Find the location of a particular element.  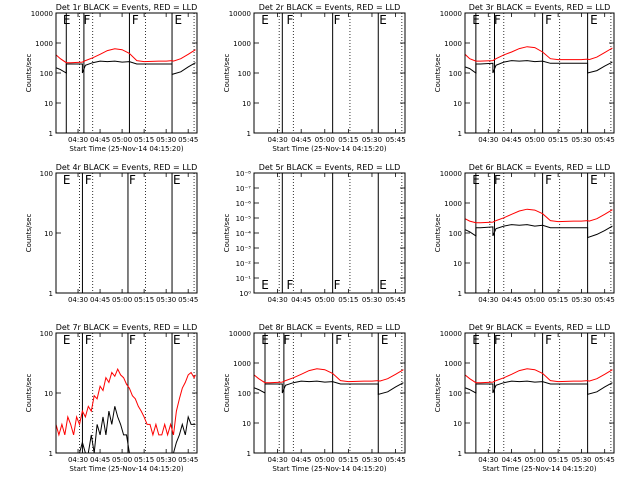

panel-title: Det 7r BLACK = Events, RED = LLD is located at coordinates (127, 327).